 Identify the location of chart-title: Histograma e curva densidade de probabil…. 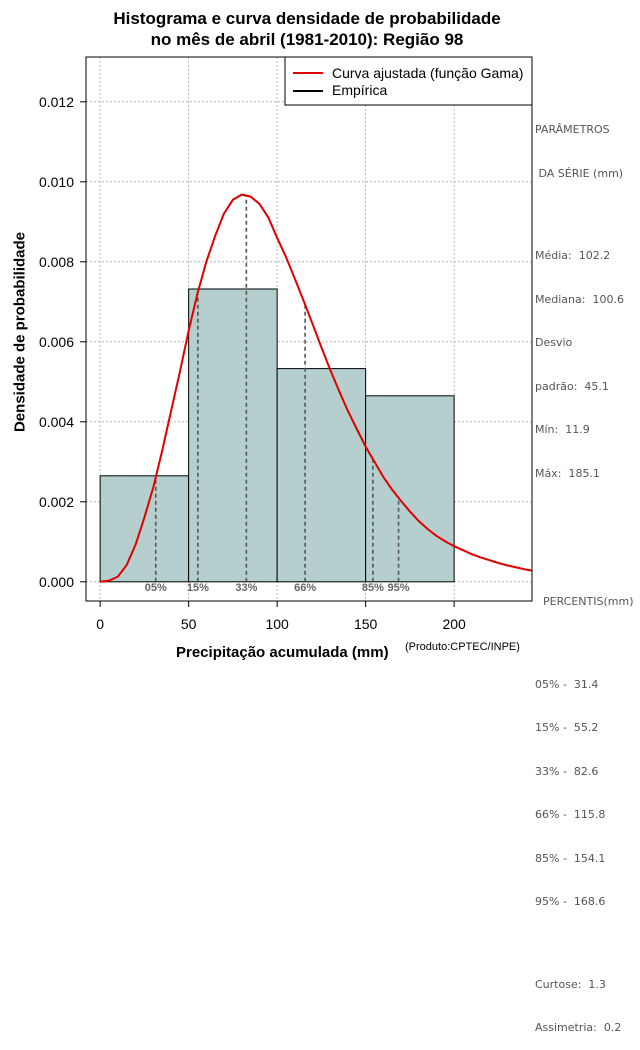
(307, 29).